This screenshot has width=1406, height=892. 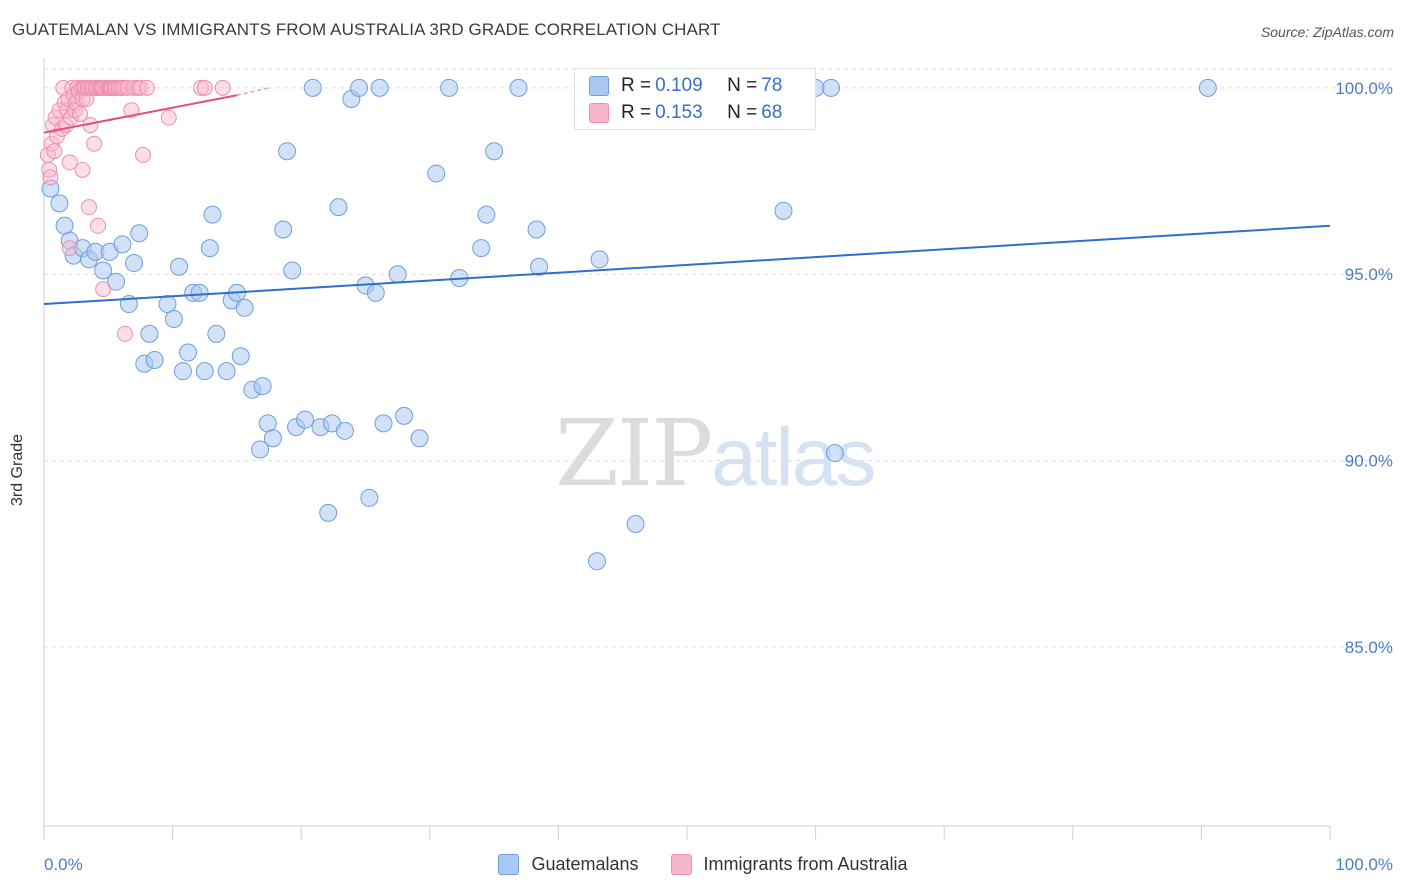 I want to click on watermark: ZIPatlas, so click(x=715, y=453).